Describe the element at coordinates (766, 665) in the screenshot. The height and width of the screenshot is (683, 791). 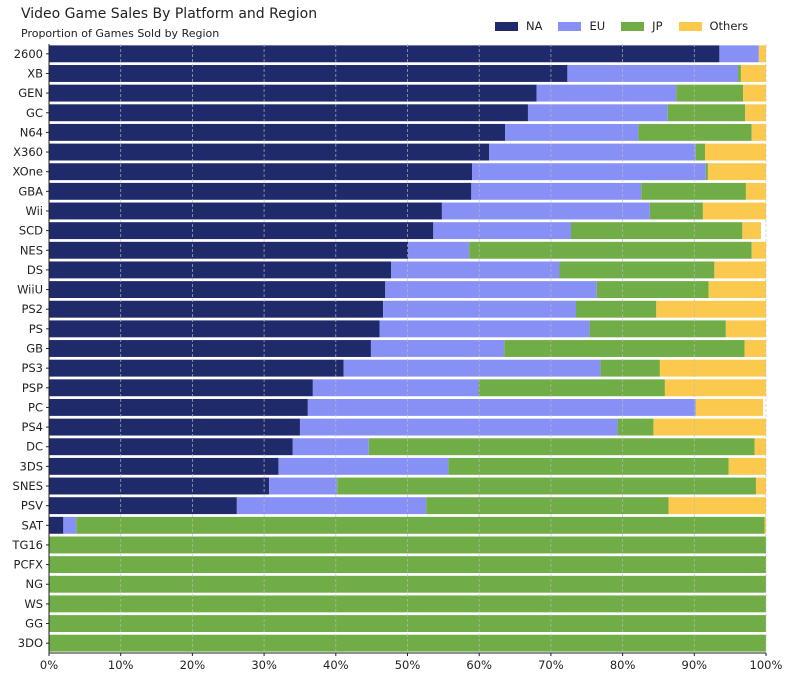
I see `x-tick-label-100-: 100%` at that location.